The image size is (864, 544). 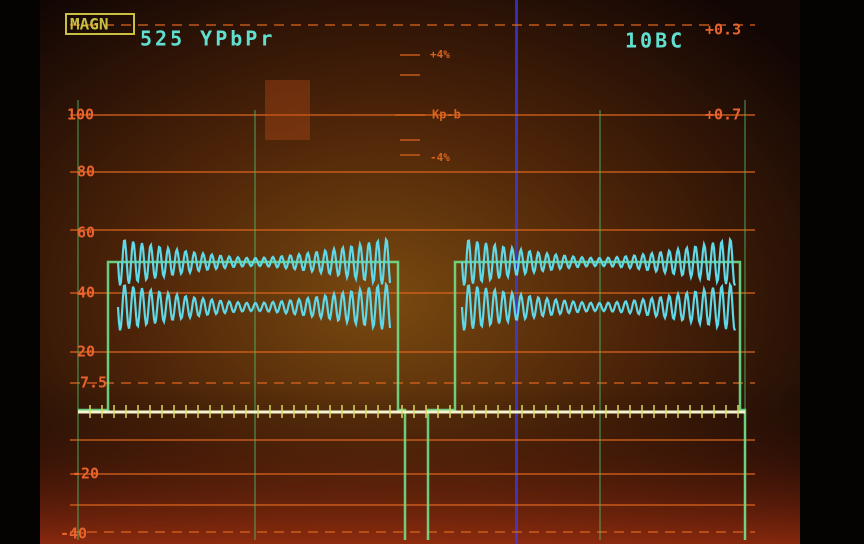 I want to click on scale-label: 100, so click(x=80, y=115).